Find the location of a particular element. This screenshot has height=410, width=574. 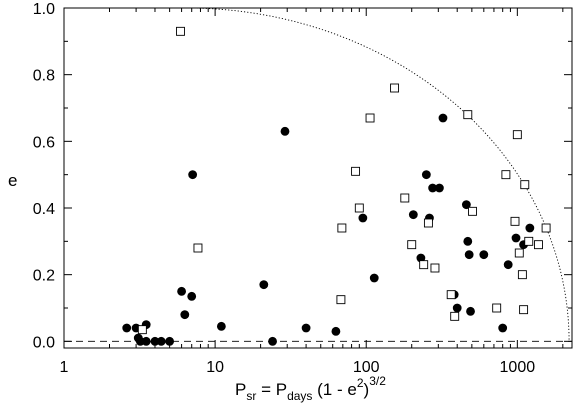

x-axis-title-exponent-superscript: 3/2 is located at coordinates (377, 381).